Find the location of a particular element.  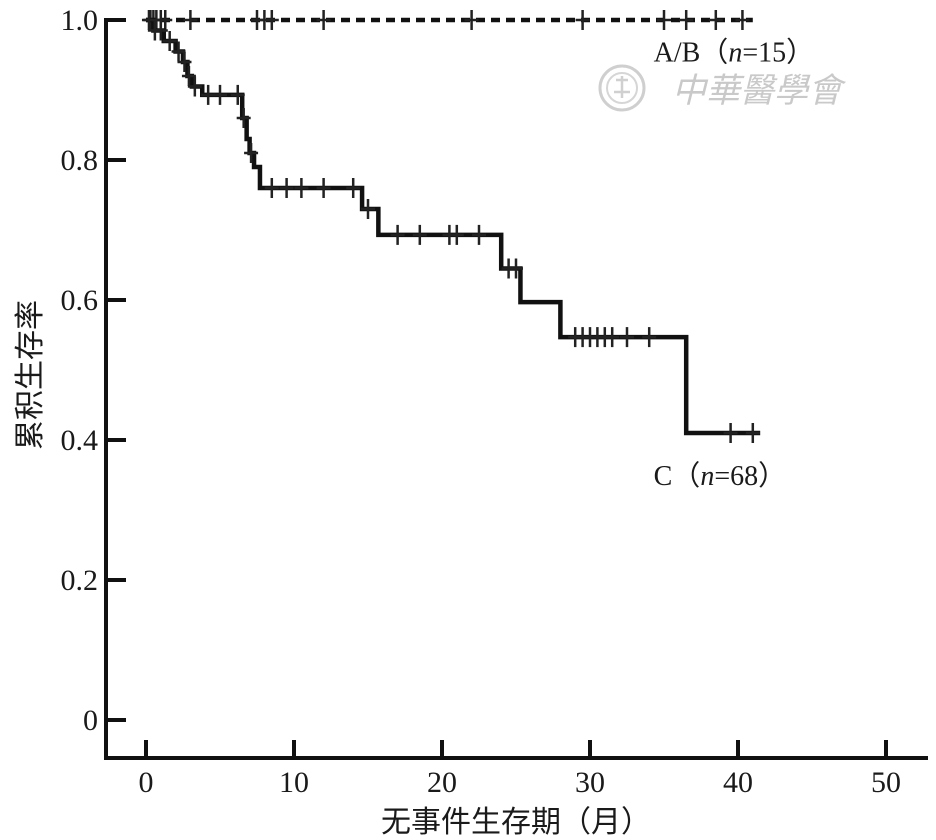

y-tick-label: 0.6 is located at coordinates (80, 300).